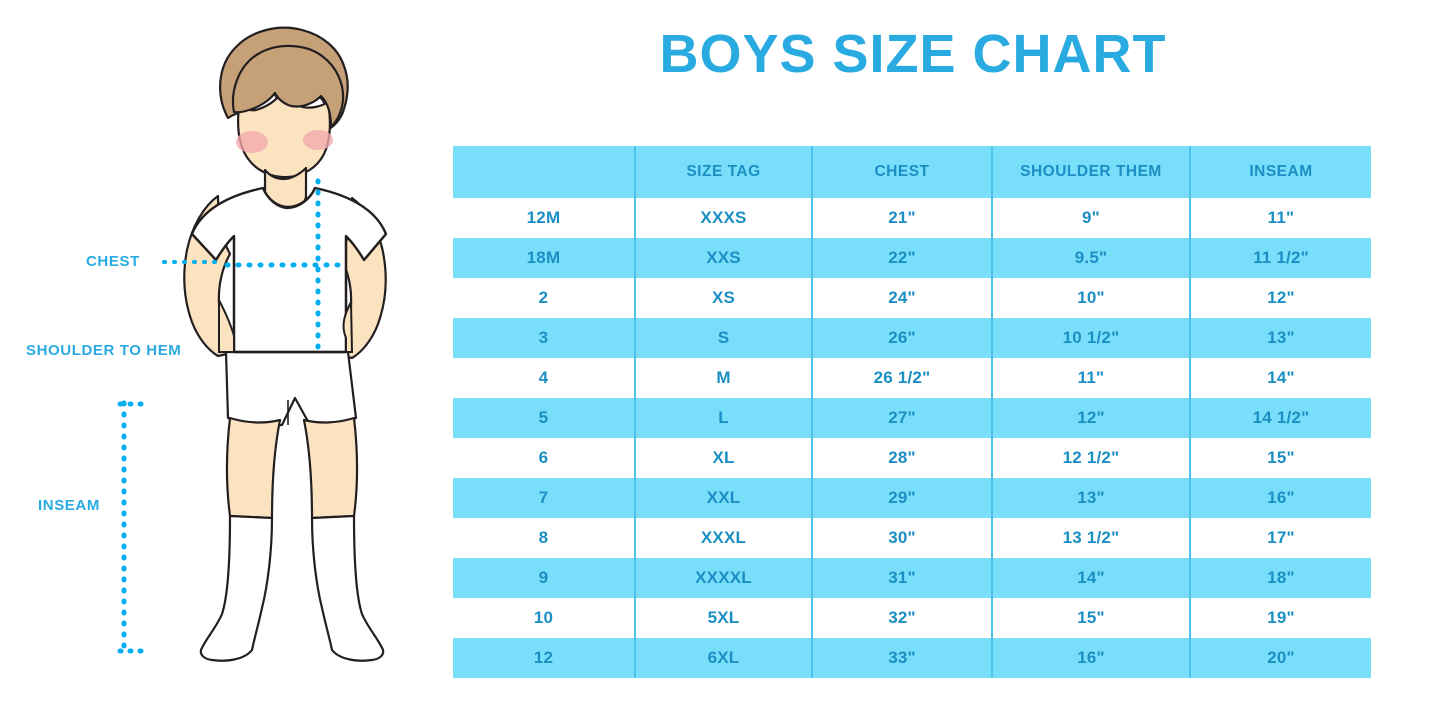  I want to click on tshirt-collar-line, so click(289, 198).